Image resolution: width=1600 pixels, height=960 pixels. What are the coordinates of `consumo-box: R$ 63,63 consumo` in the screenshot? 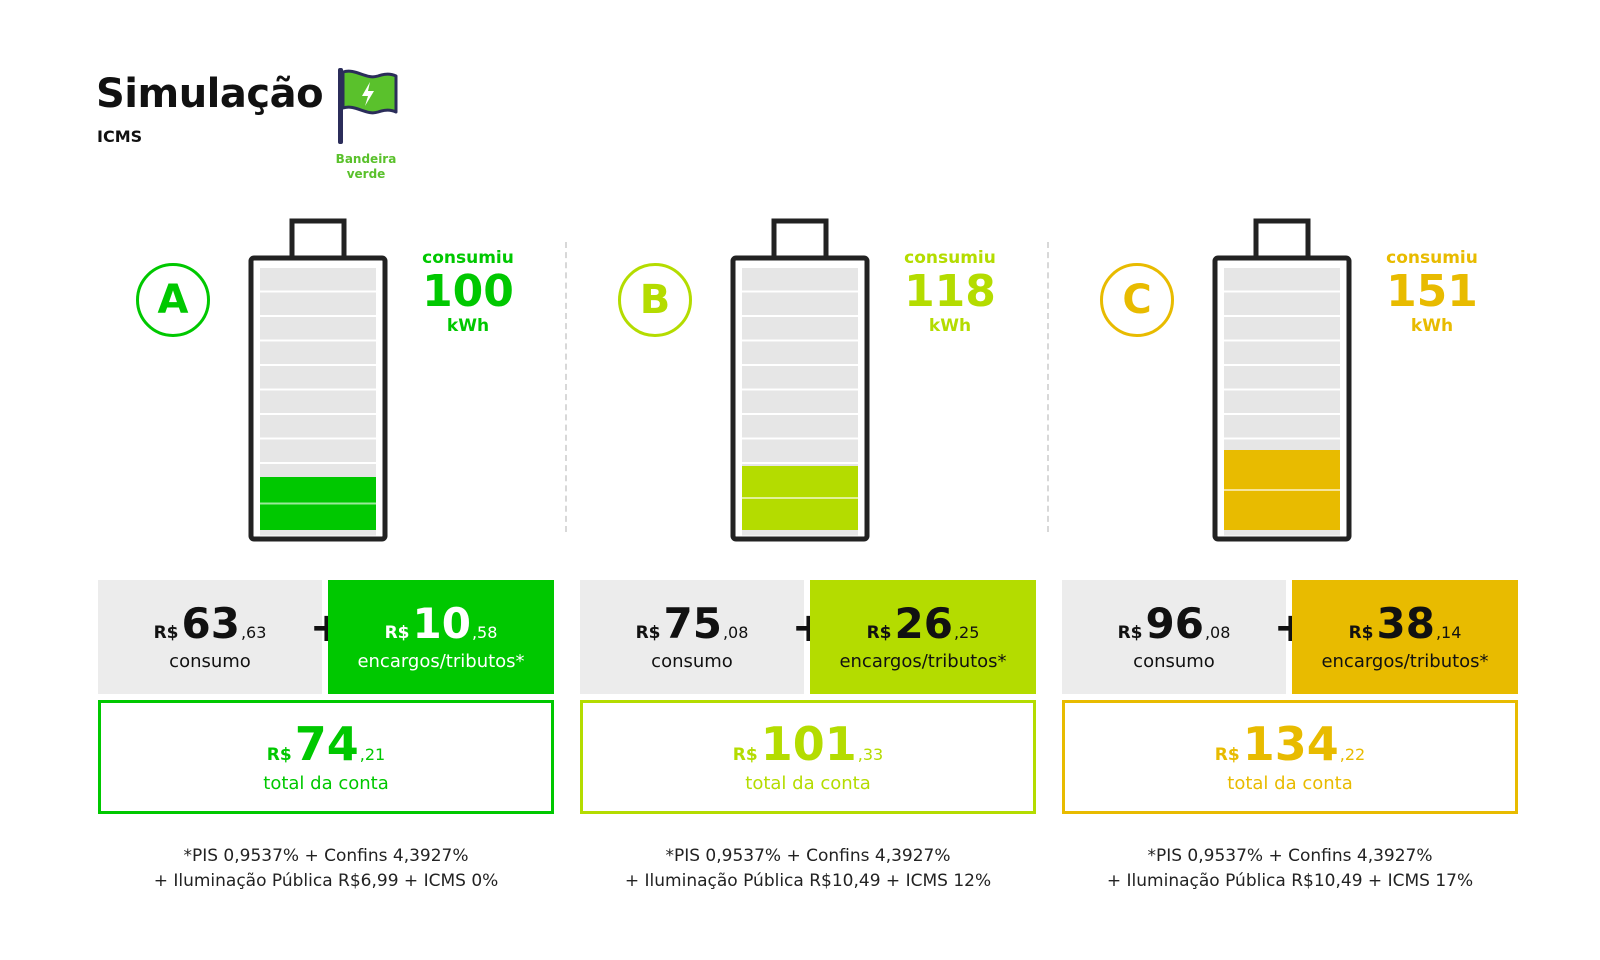 It's located at (210, 637).